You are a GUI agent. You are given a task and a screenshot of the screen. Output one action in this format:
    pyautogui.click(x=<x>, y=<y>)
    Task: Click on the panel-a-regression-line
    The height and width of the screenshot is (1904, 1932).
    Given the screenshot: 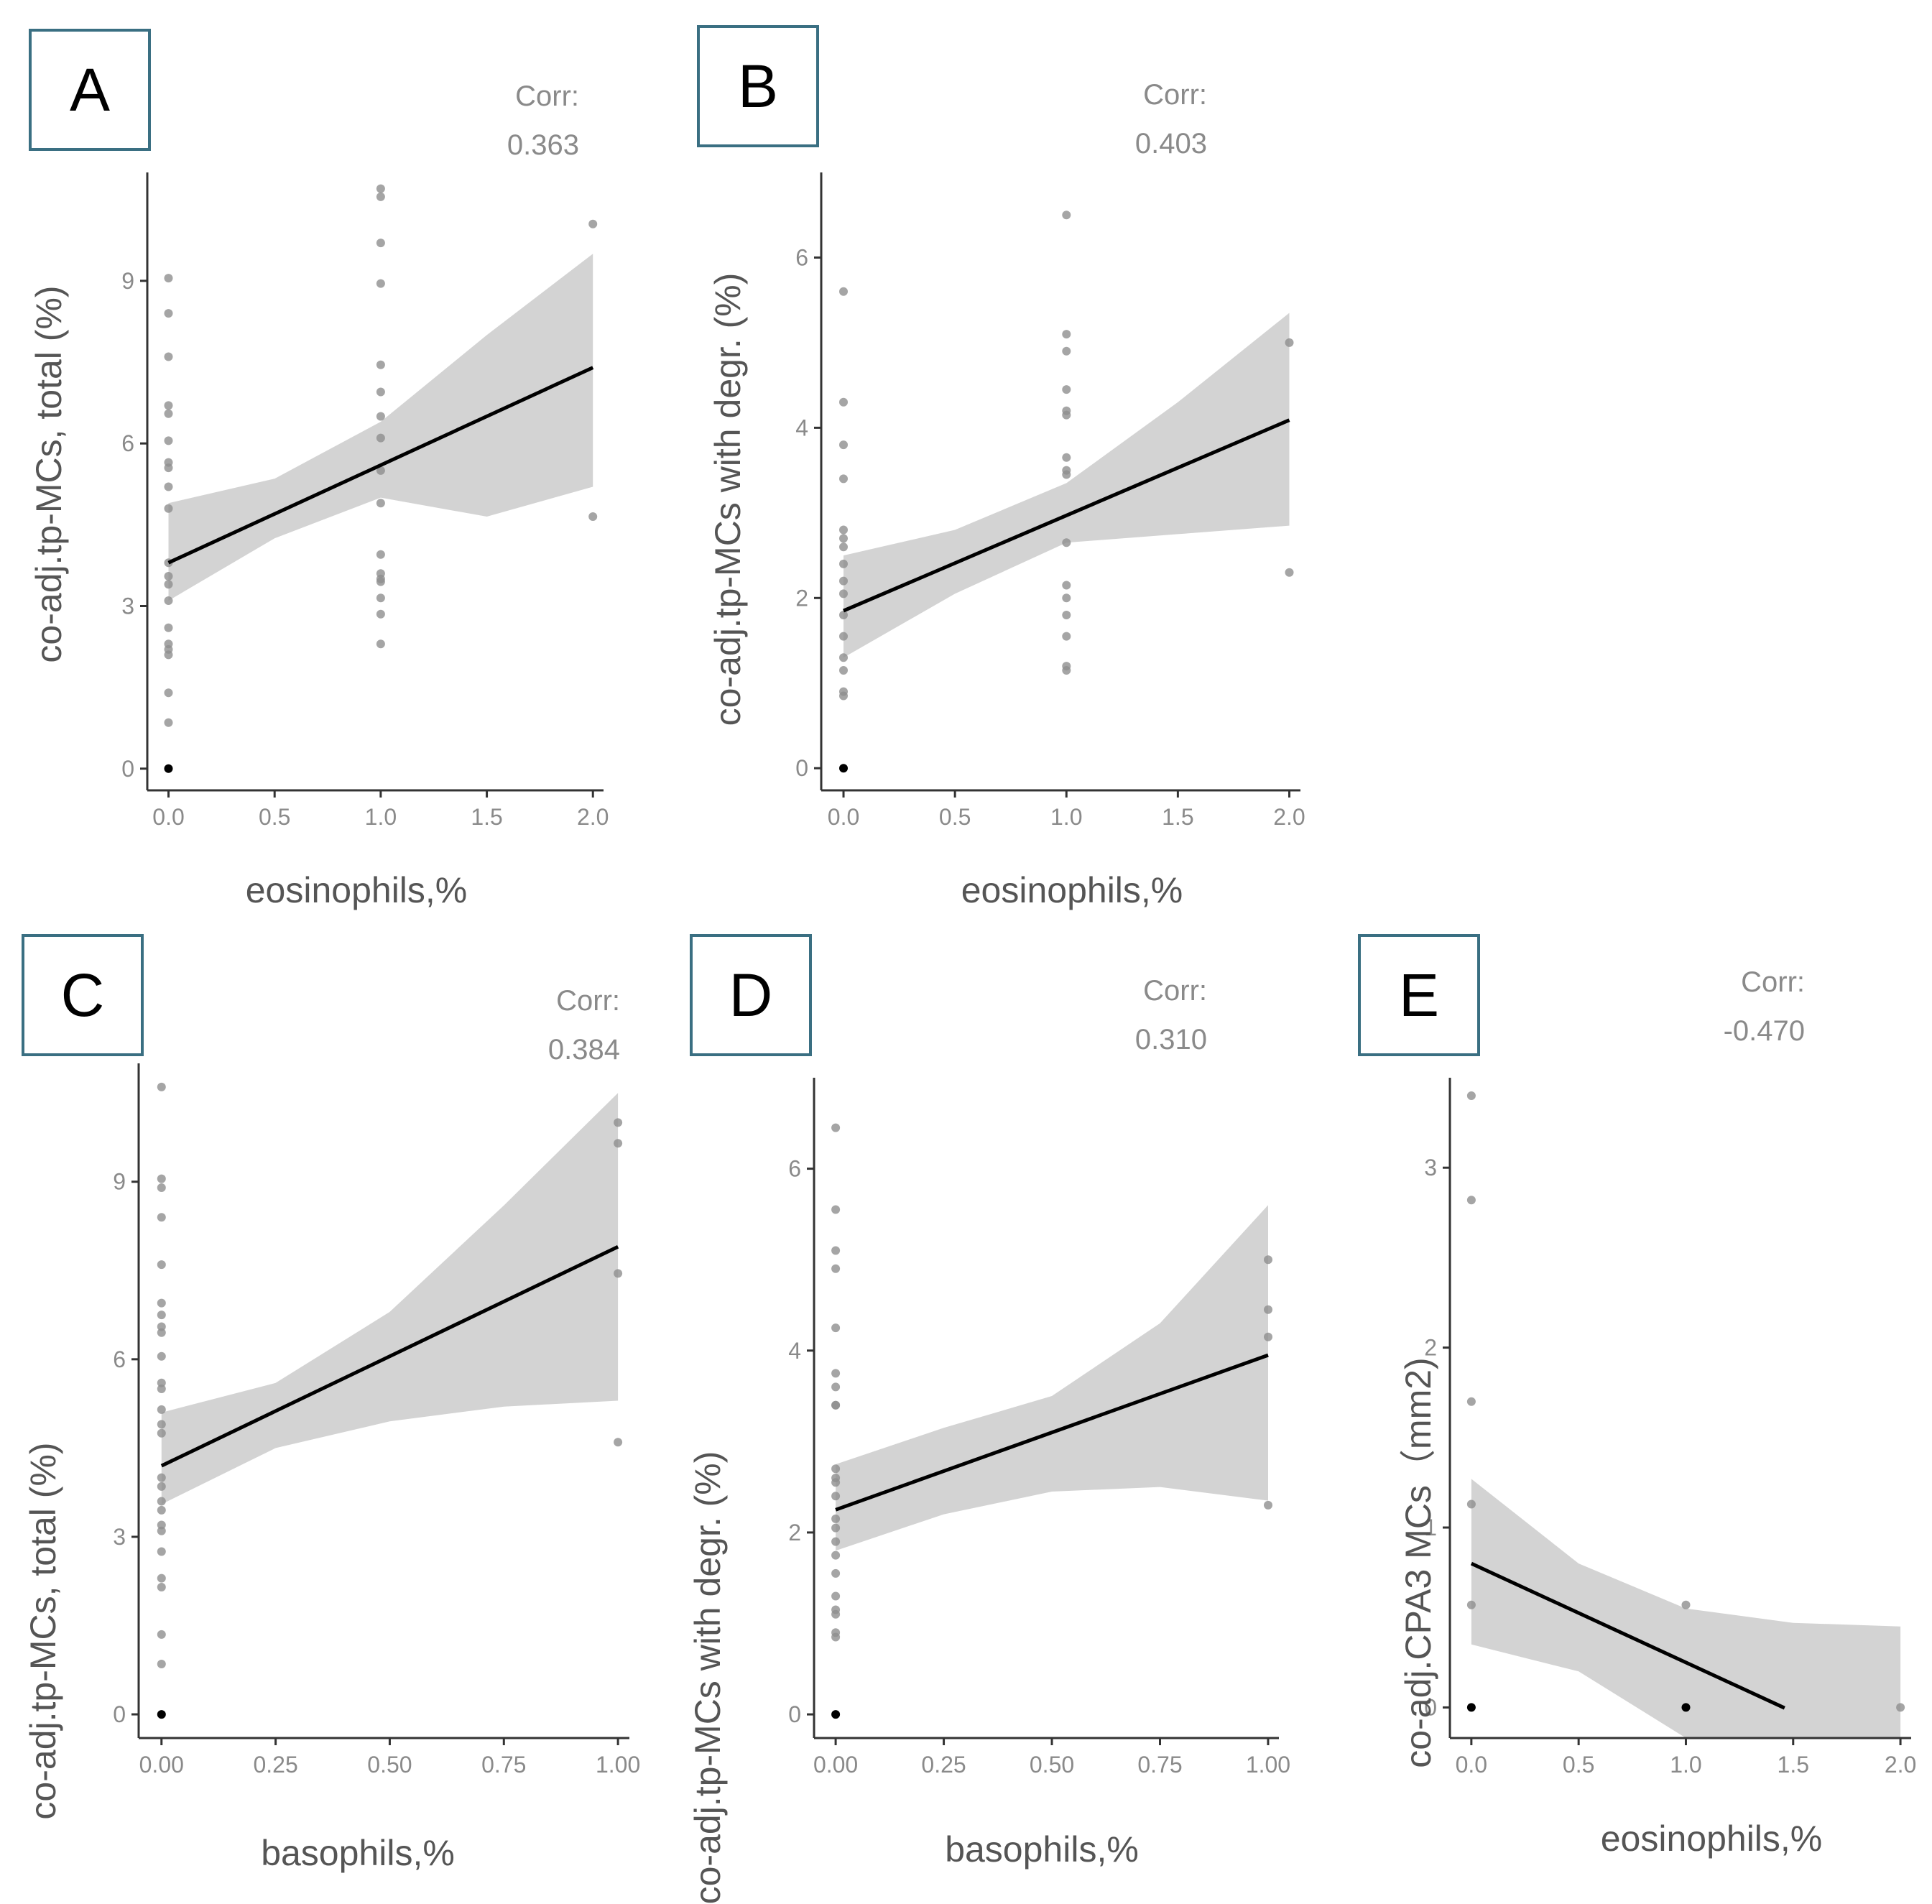 What is the action you would take?
    pyautogui.click(x=380, y=465)
    